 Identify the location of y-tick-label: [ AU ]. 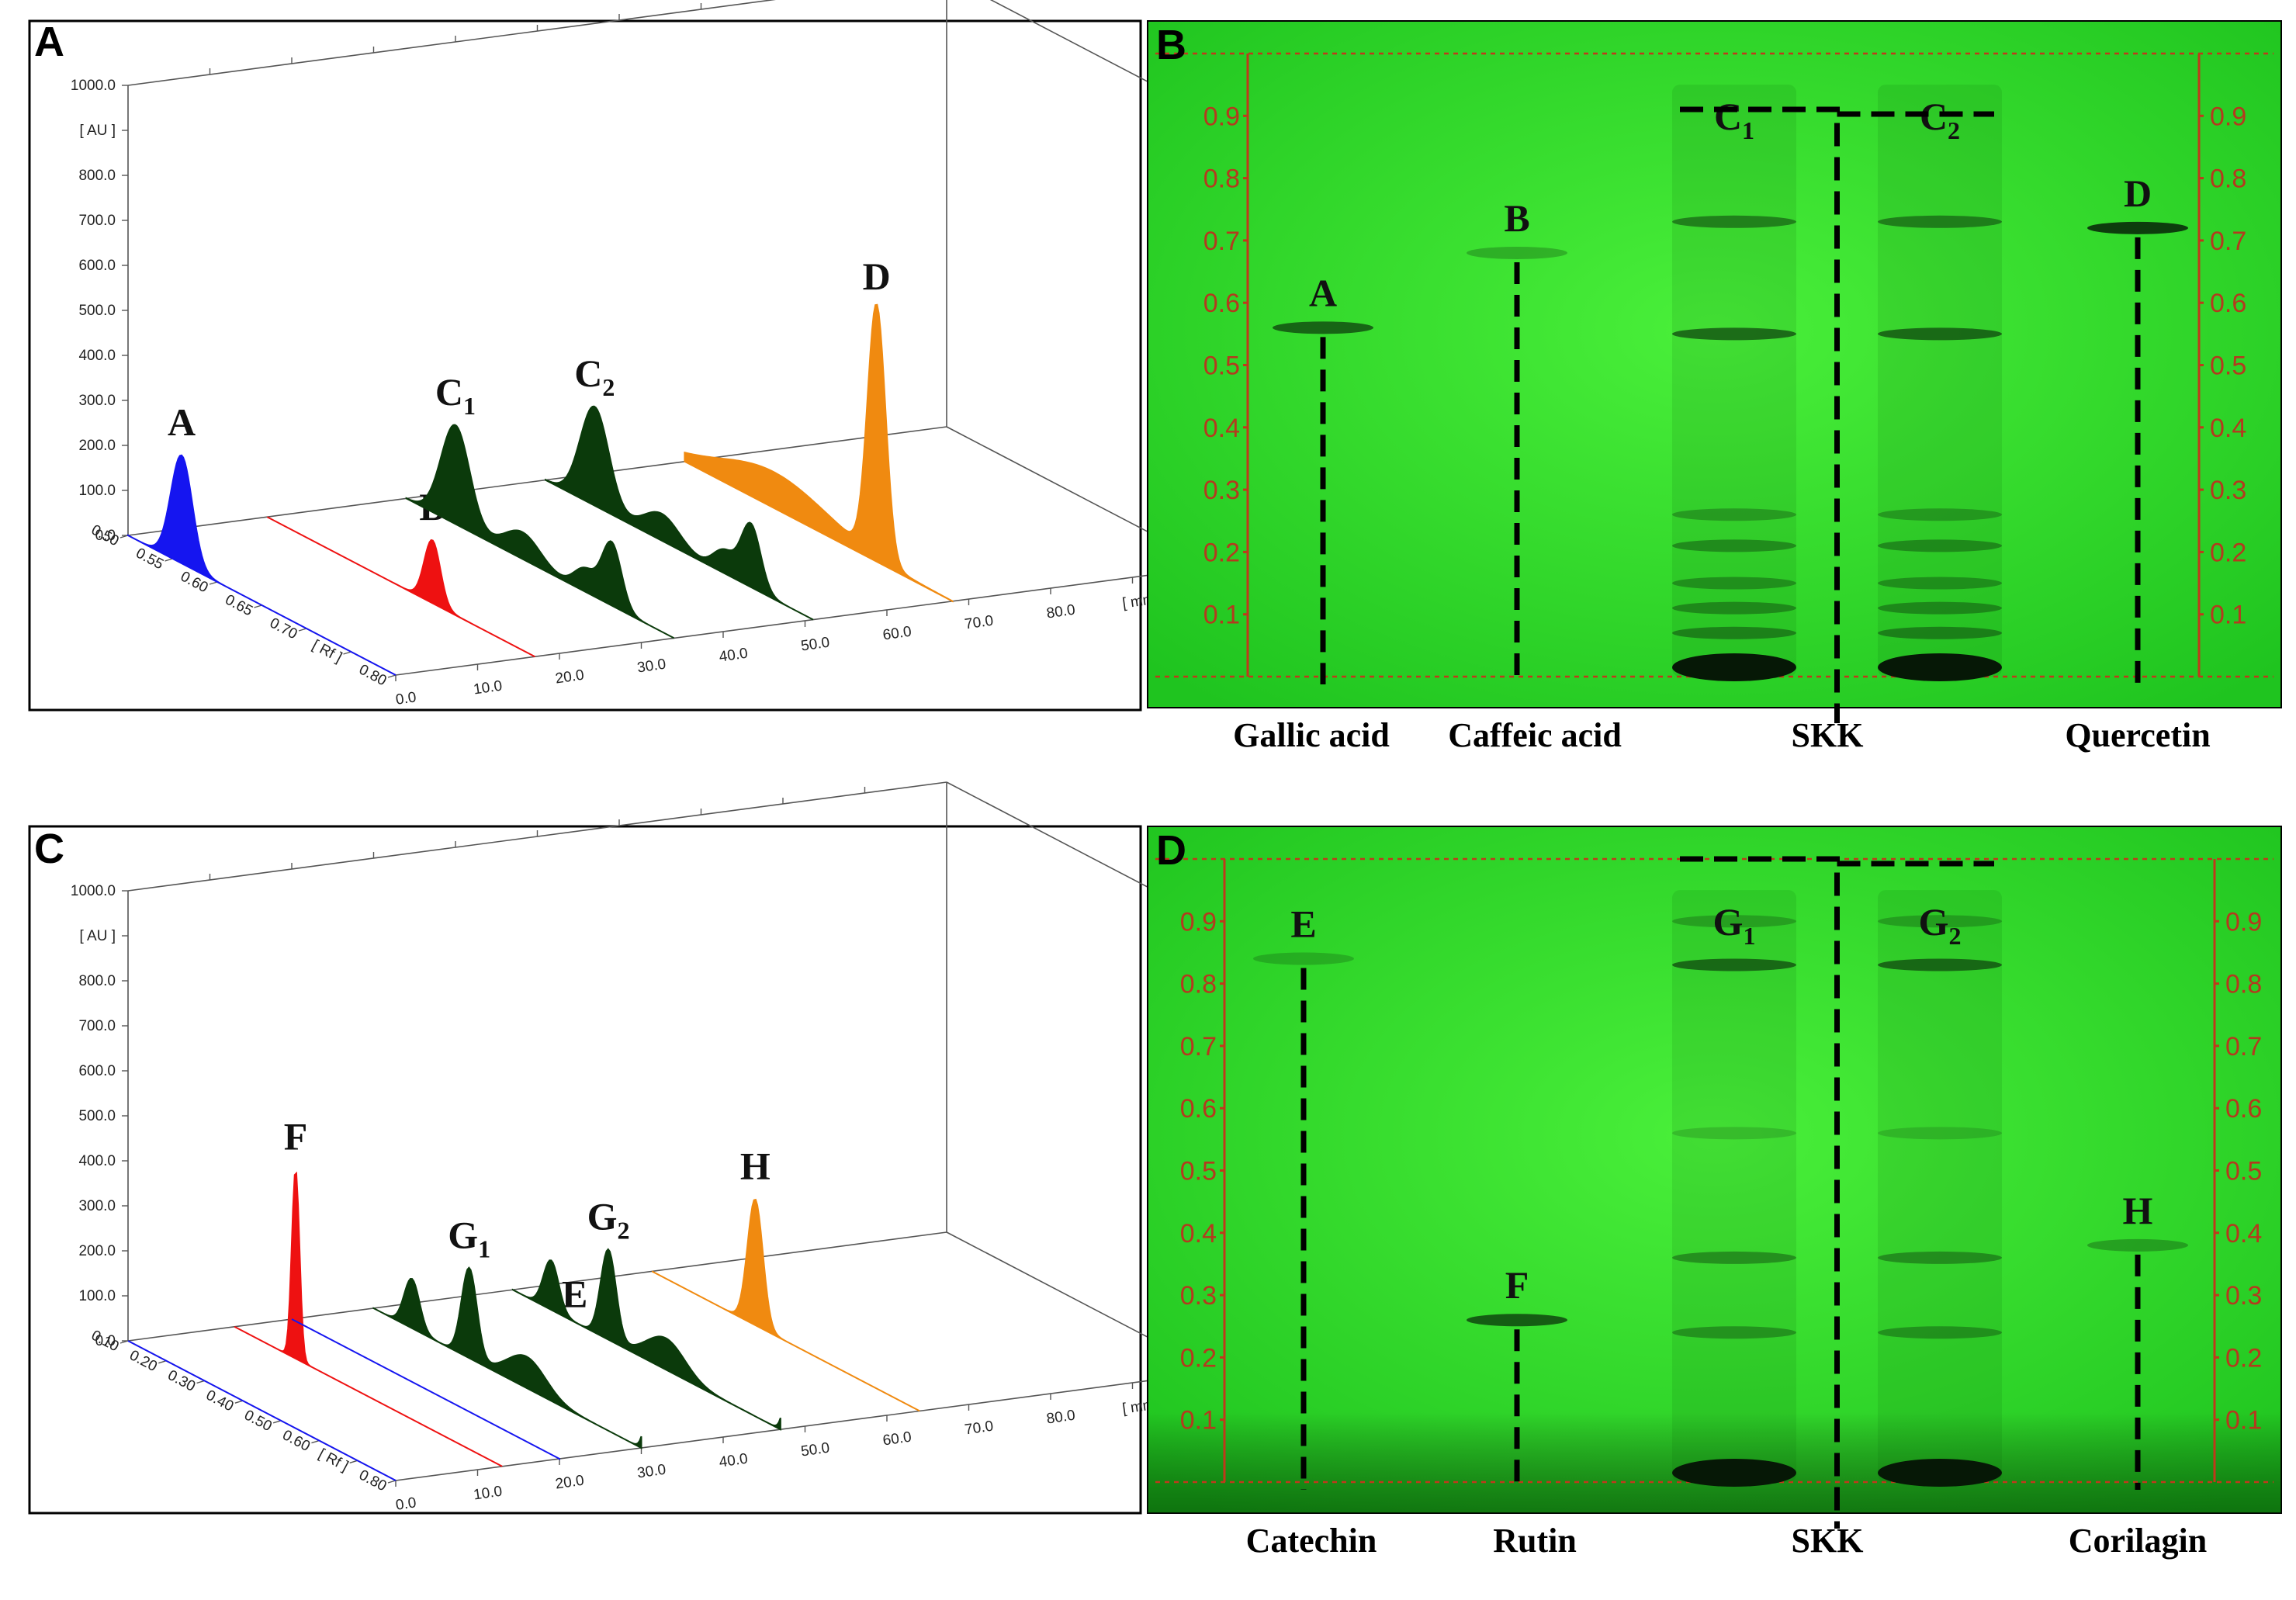
(98, 131).